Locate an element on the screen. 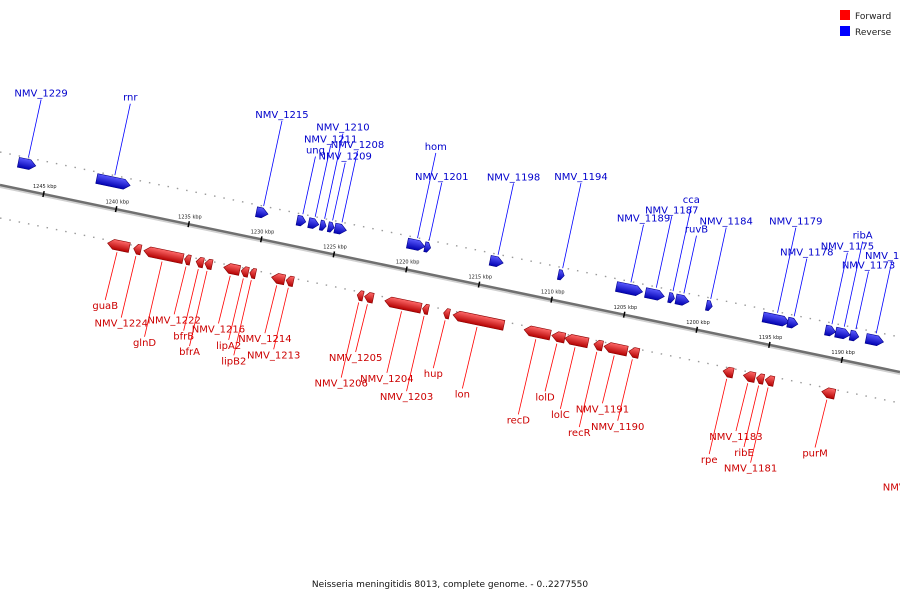  gene-label-nmv-1224: NMV_1224 is located at coordinates (121, 324).